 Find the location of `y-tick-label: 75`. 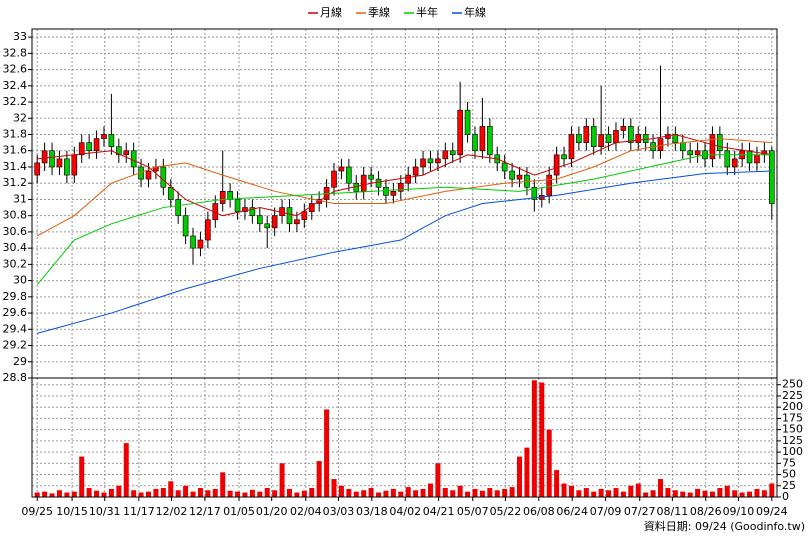

y-tick-label: 75 is located at coordinates (789, 462).